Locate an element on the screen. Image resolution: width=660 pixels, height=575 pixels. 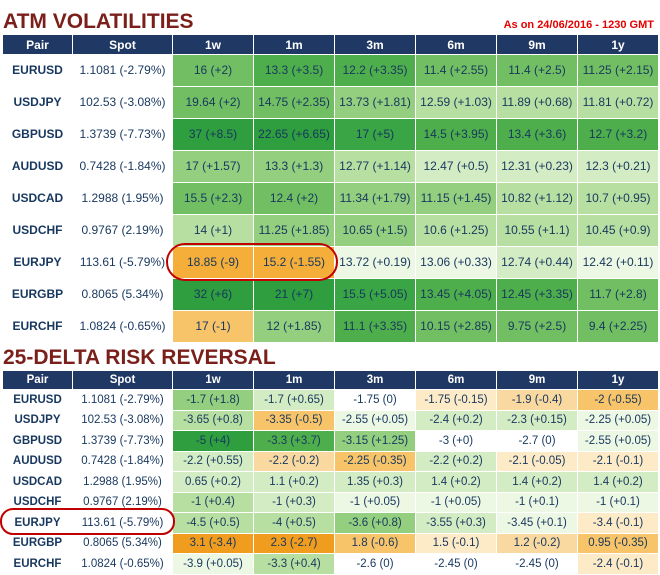
value-cell-6m: -3 (+0) is located at coordinates (456, 441).